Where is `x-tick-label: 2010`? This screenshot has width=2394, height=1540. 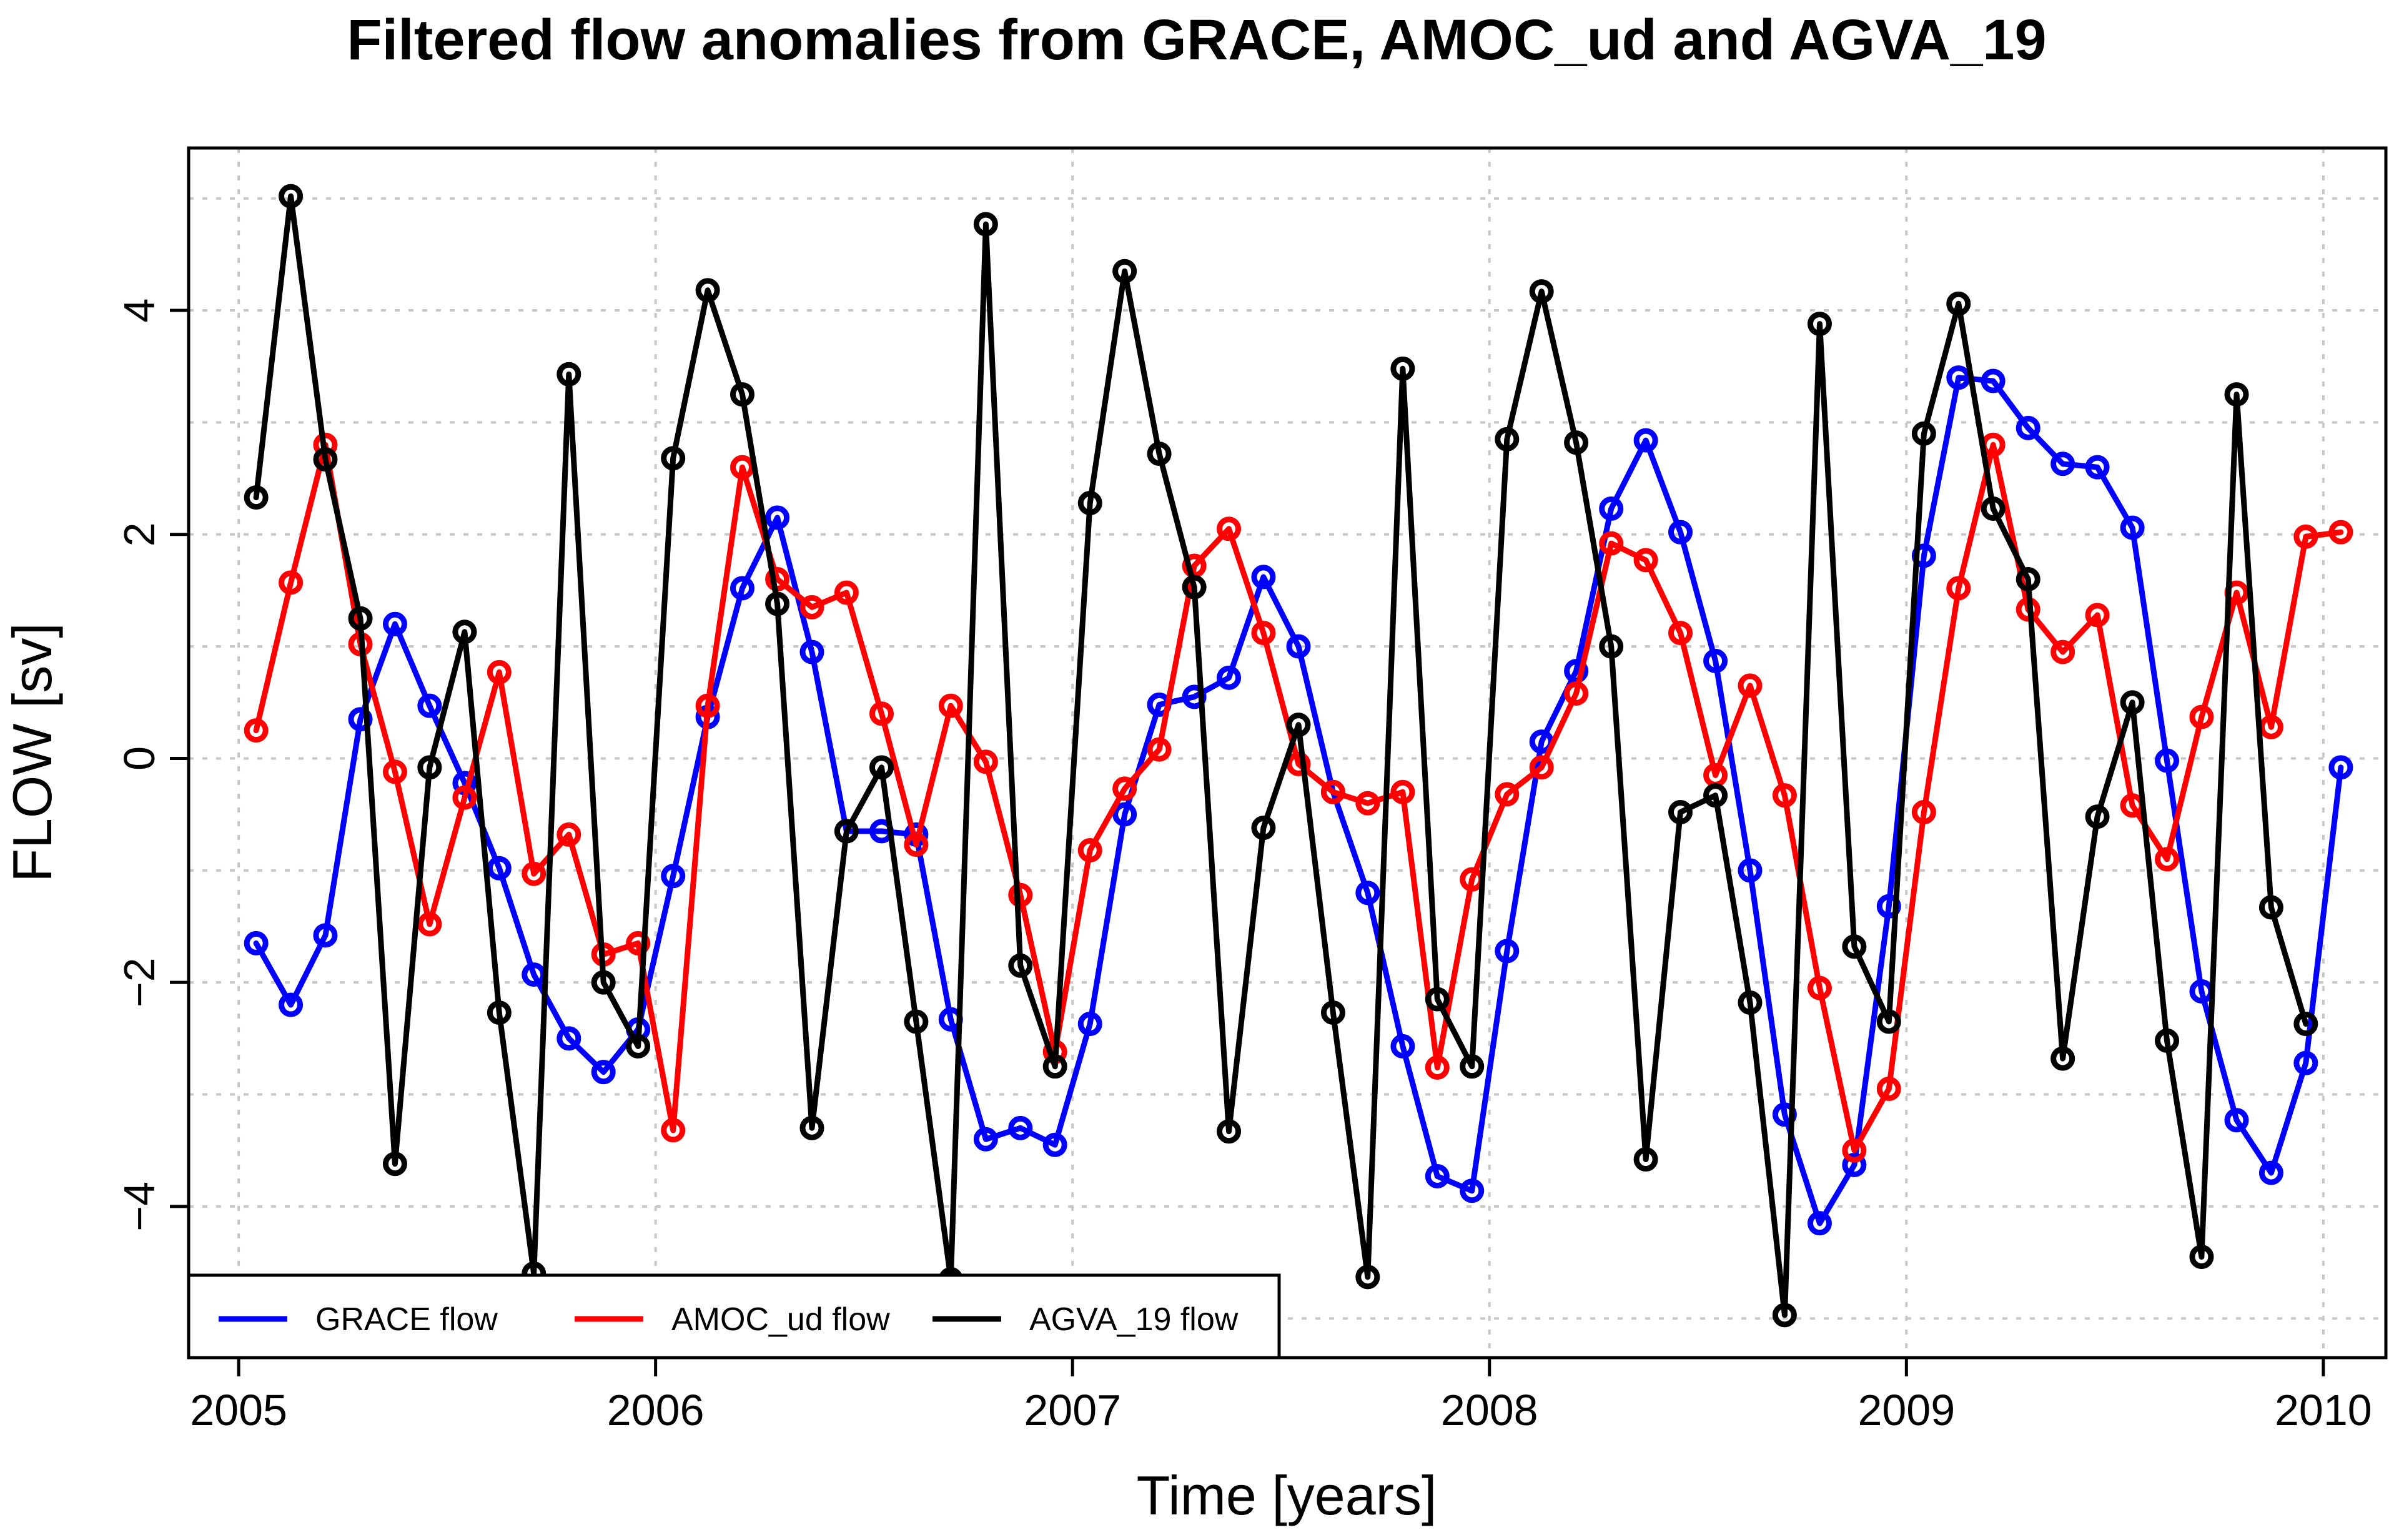 x-tick-label: 2010 is located at coordinates (2323, 1410).